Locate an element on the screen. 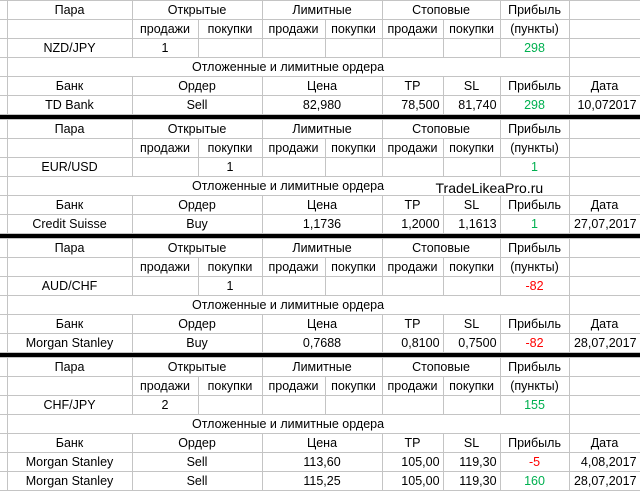 This screenshot has width=640, height=500. pair-row: EUR/USD 1 1 is located at coordinates (320, 167).